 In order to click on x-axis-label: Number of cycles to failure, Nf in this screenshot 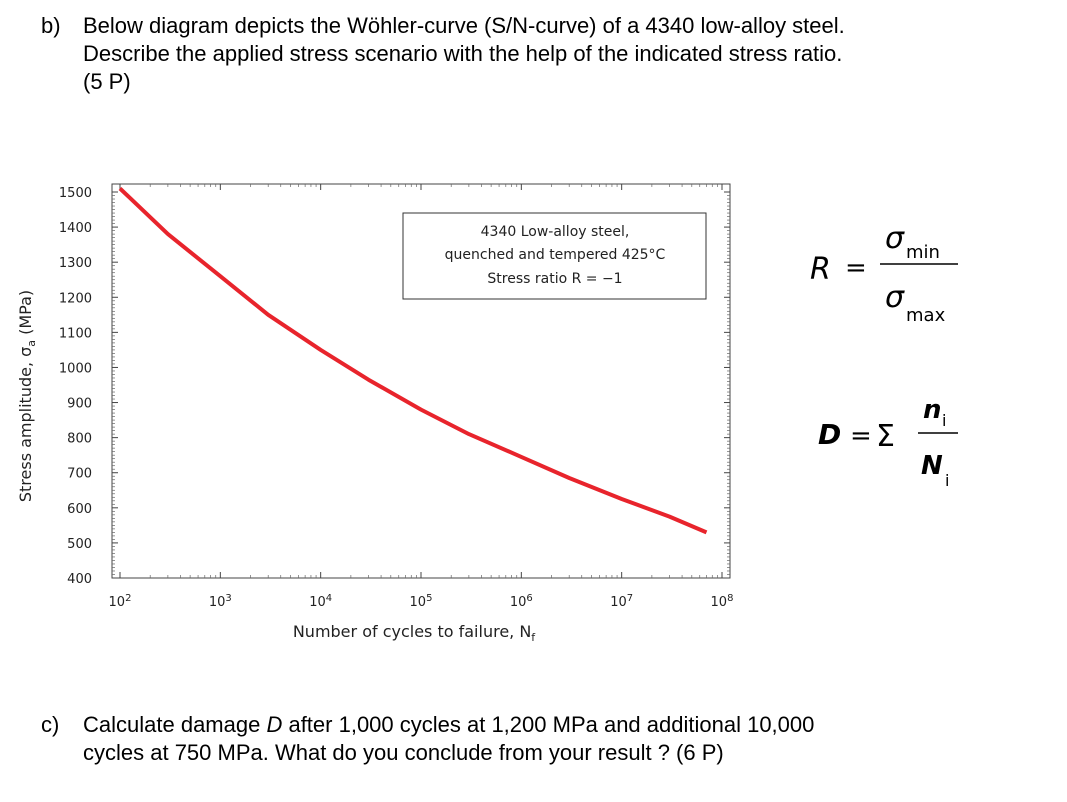, I will do `click(414, 633)`.